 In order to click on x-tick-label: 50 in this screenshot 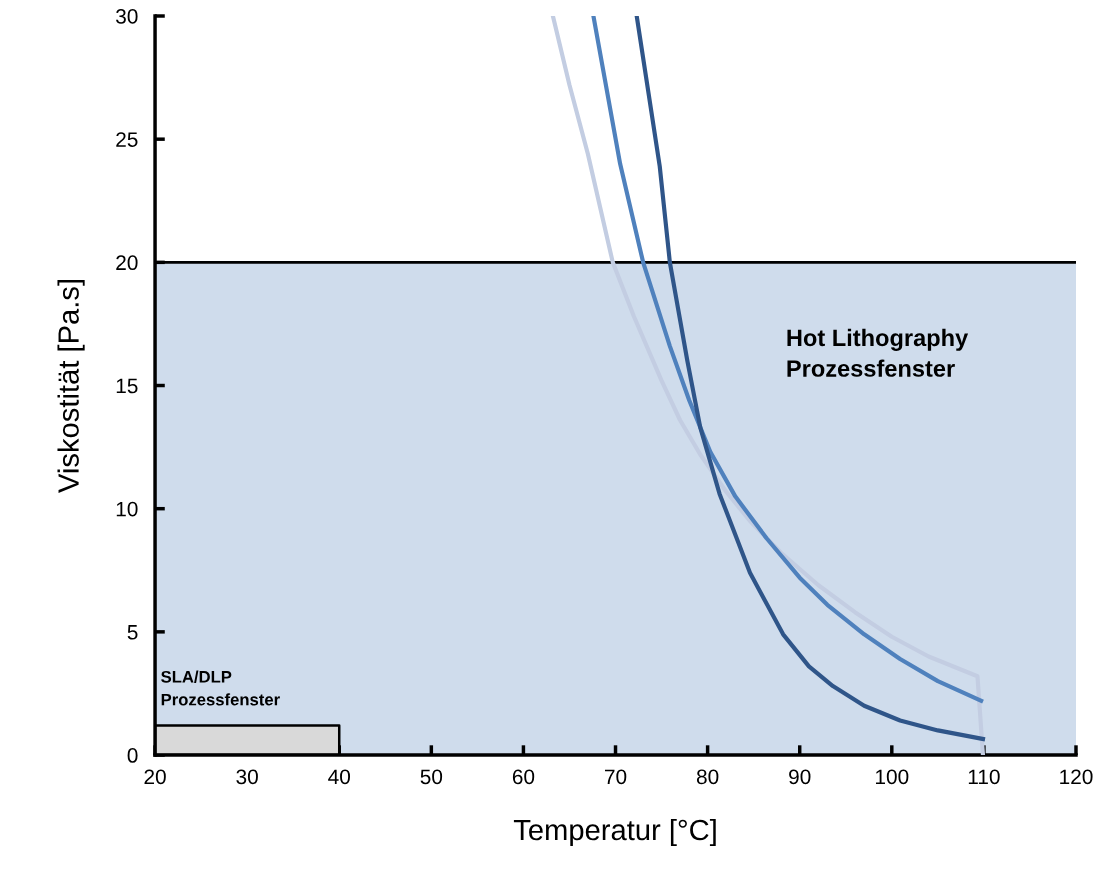, I will do `click(431, 777)`.